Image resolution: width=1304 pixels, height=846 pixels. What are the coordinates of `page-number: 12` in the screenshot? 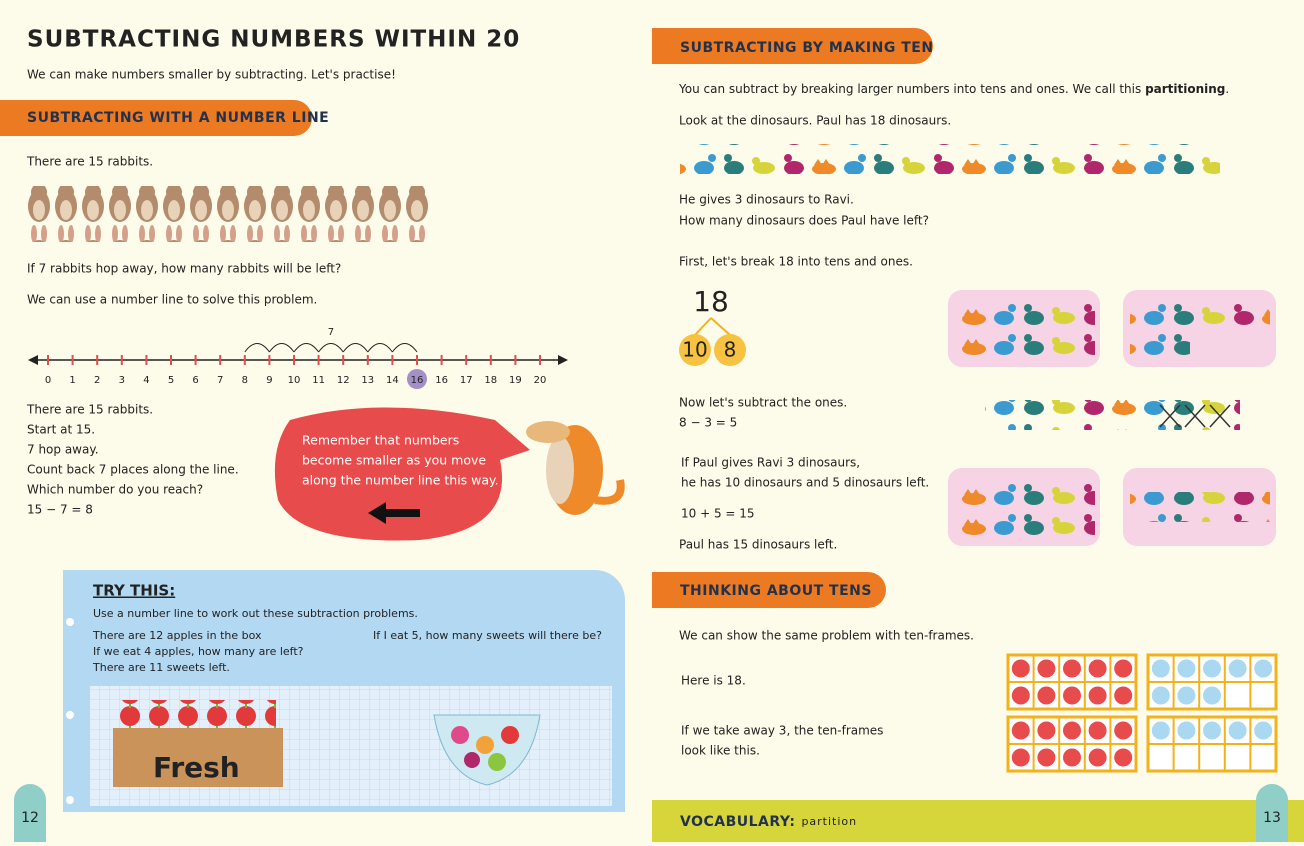 It's located at (30, 818).